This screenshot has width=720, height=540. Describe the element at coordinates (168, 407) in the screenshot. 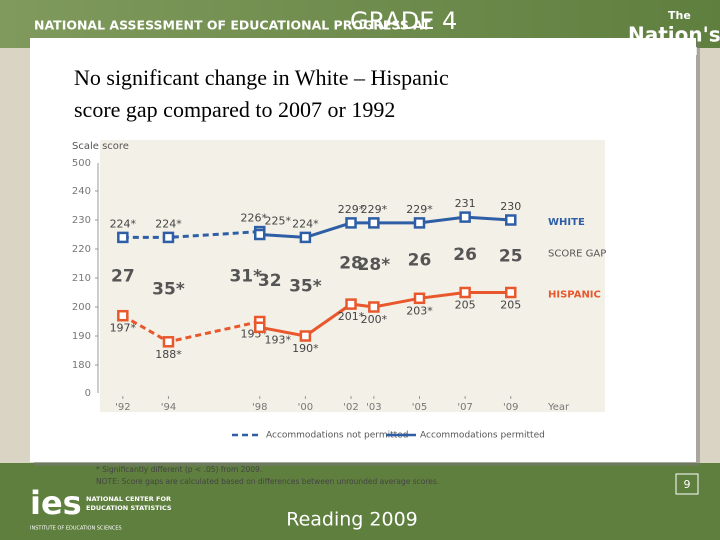

I see `x-tick-label: '94` at that location.